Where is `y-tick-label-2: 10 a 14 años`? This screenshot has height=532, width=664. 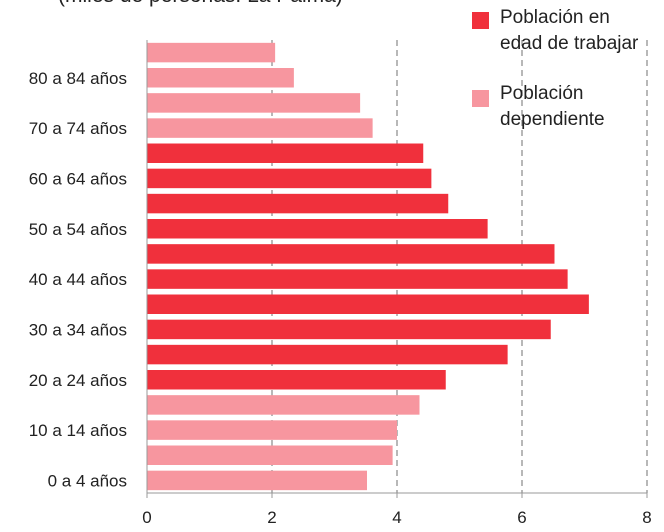 y-tick-label-2: 10 a 14 años is located at coordinates (78, 430).